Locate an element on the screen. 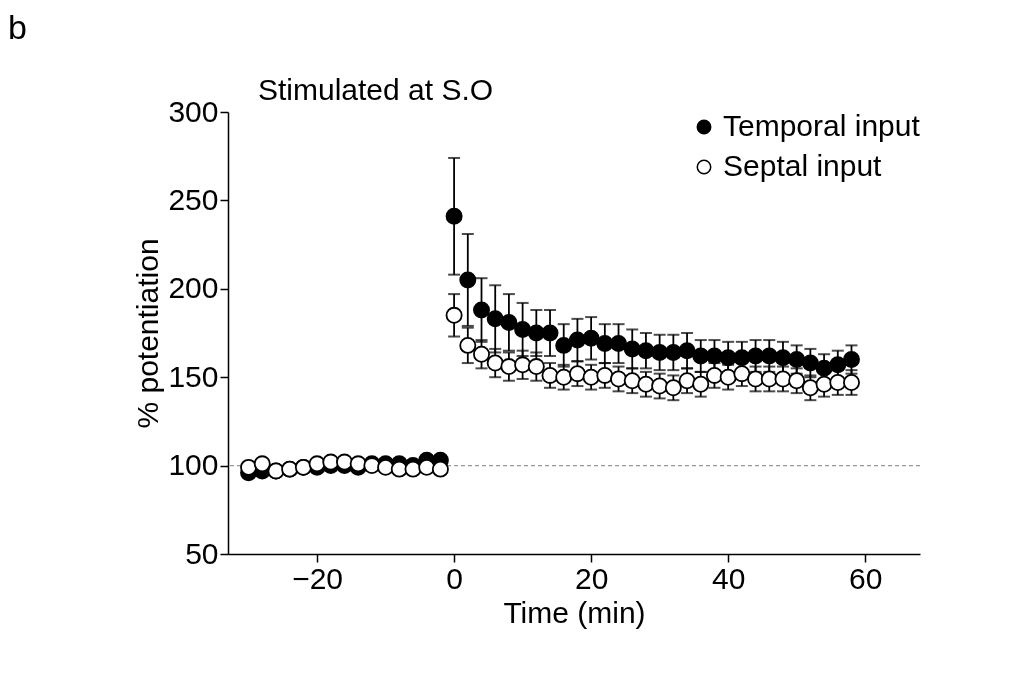 The height and width of the screenshot is (697, 1033). y-tick-label: 200 is located at coordinates (193, 288).